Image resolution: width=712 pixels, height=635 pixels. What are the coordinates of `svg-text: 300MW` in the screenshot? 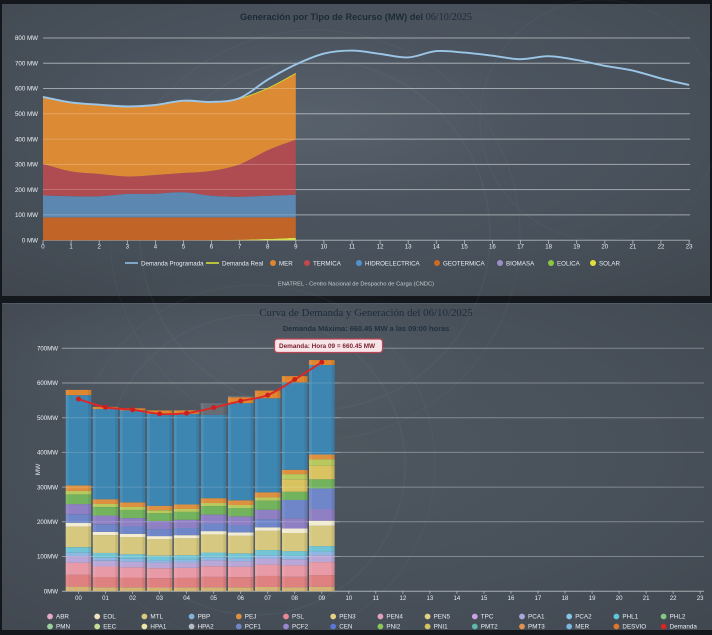 It's located at (47, 487).